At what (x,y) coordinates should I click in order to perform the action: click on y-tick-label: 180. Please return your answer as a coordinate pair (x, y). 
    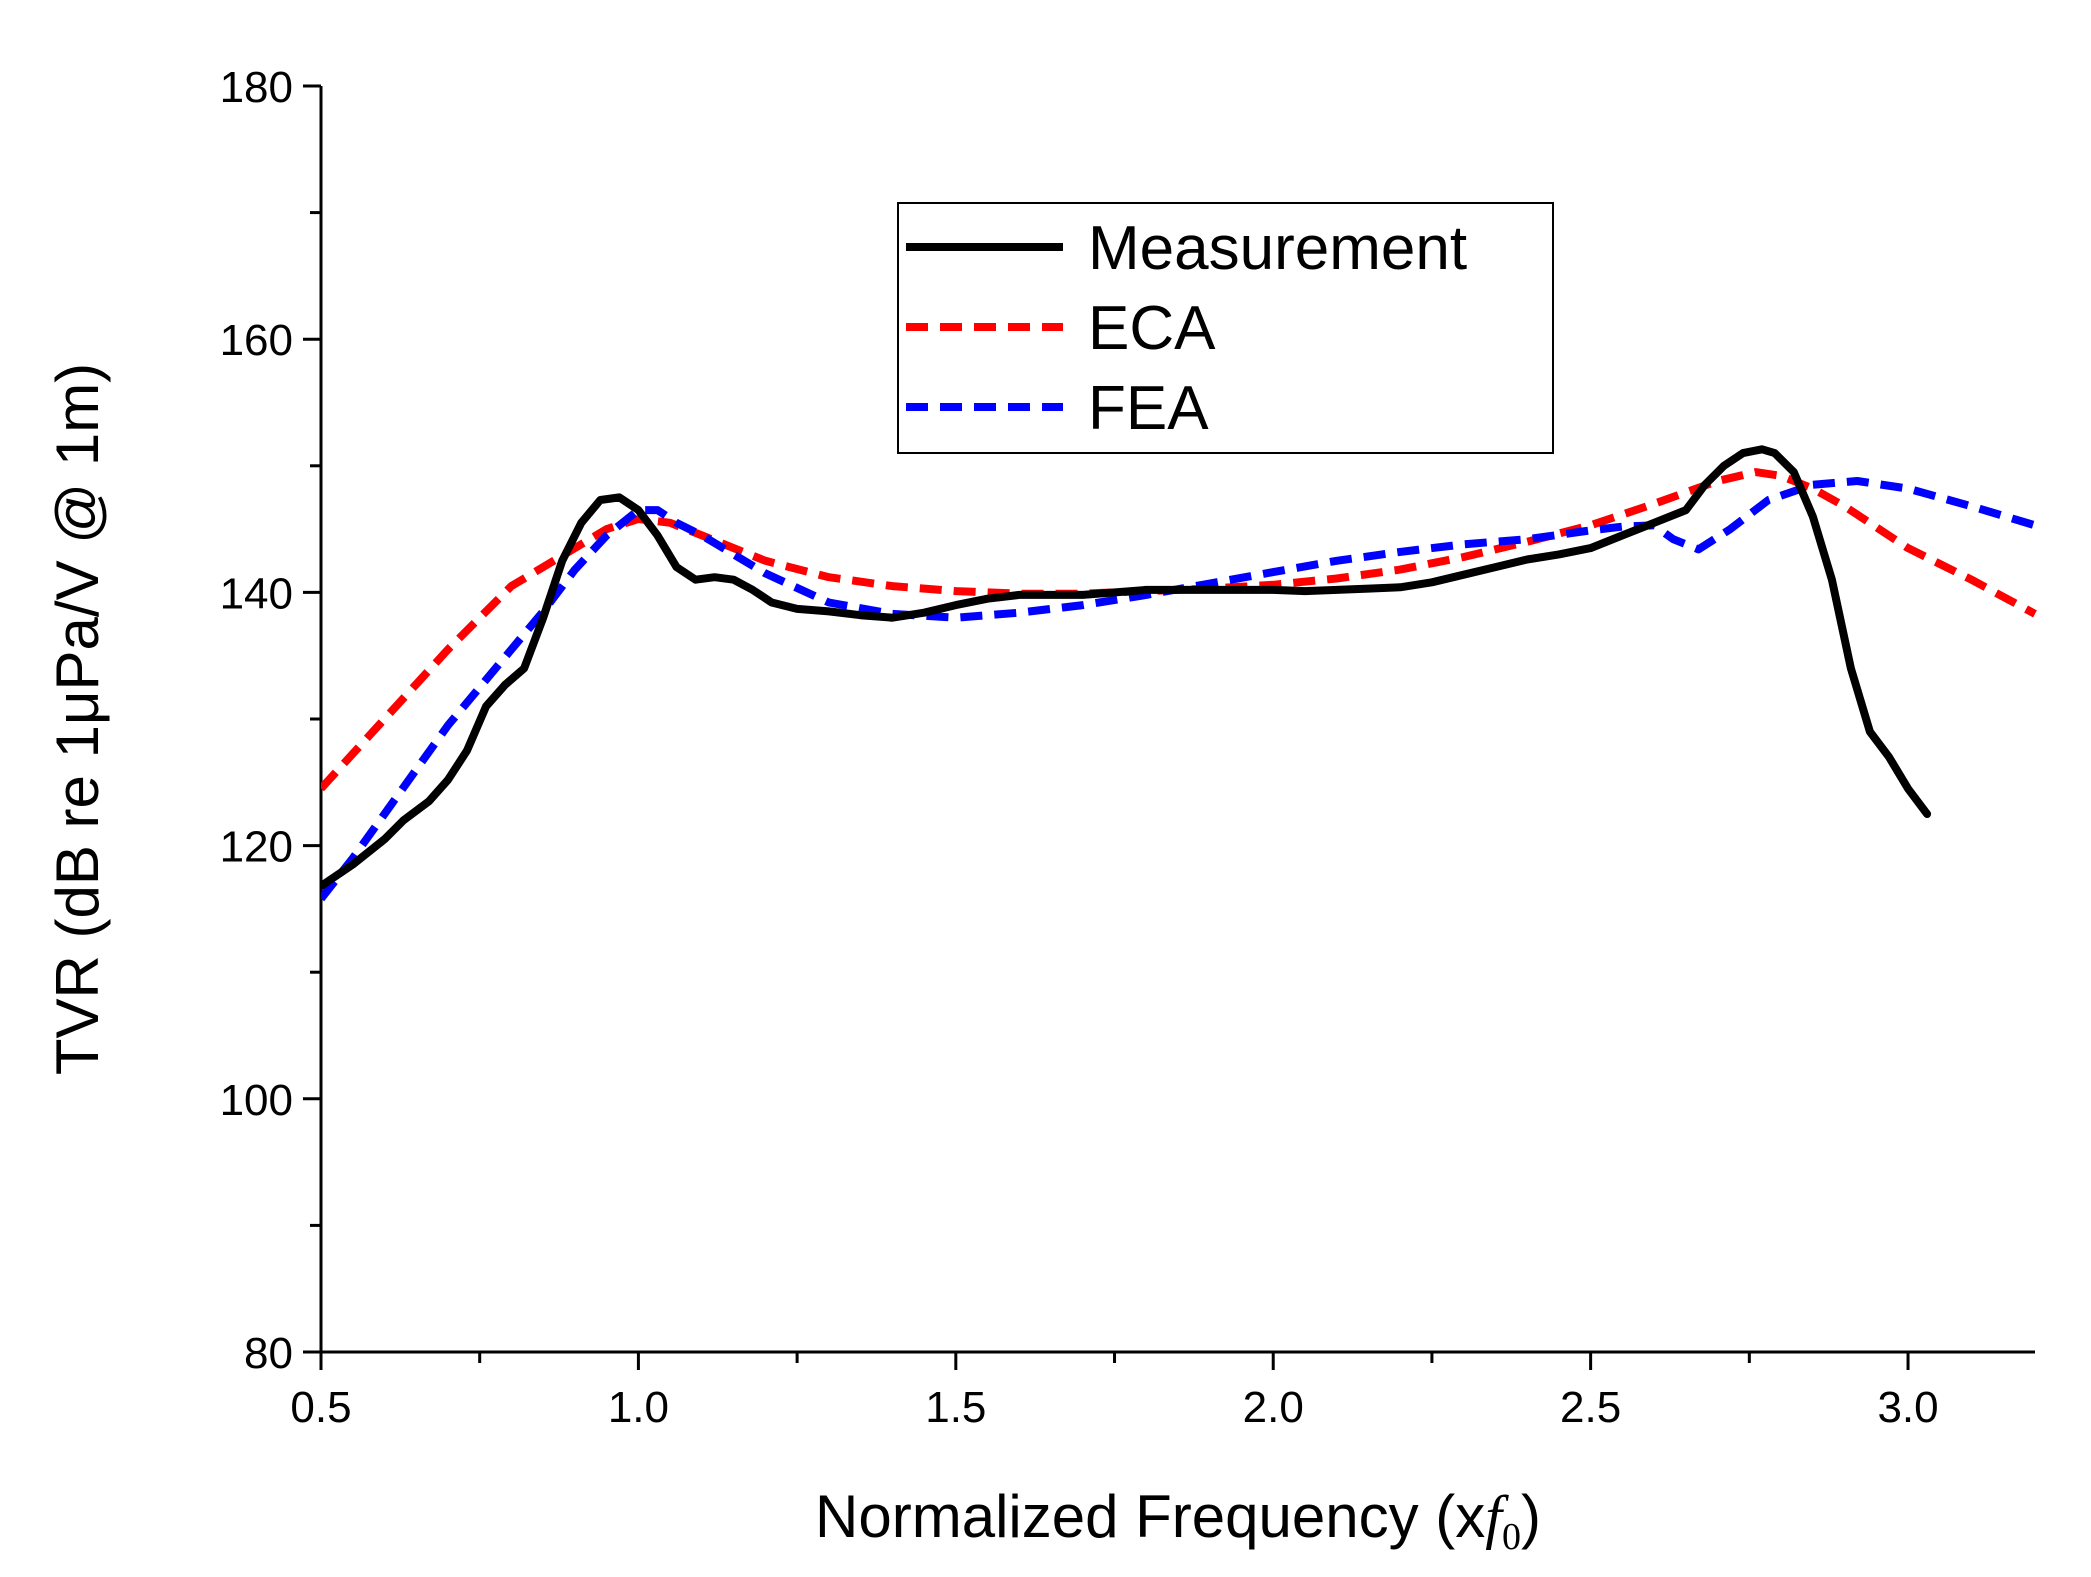
    Looking at the image, I should click on (256, 87).